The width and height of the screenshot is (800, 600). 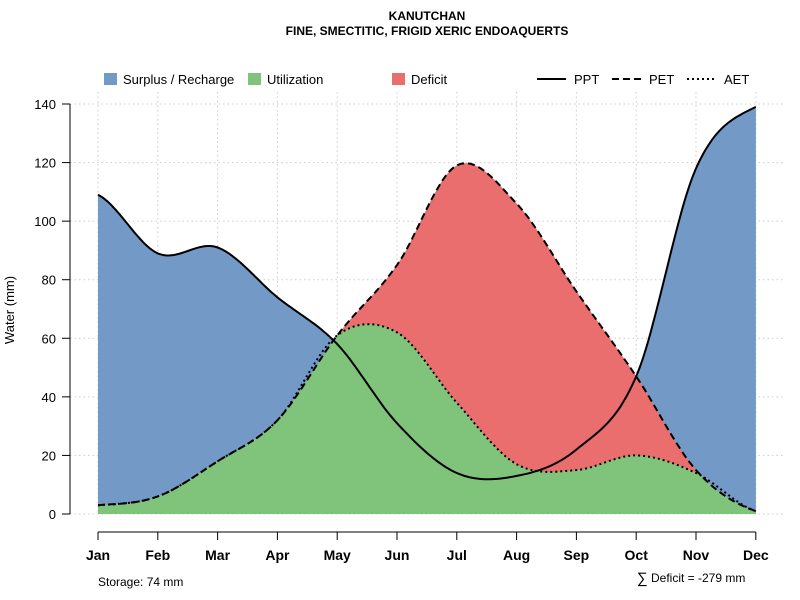 What do you see at coordinates (49, 280) in the screenshot?
I see `y-tick-label: 80` at bounding box center [49, 280].